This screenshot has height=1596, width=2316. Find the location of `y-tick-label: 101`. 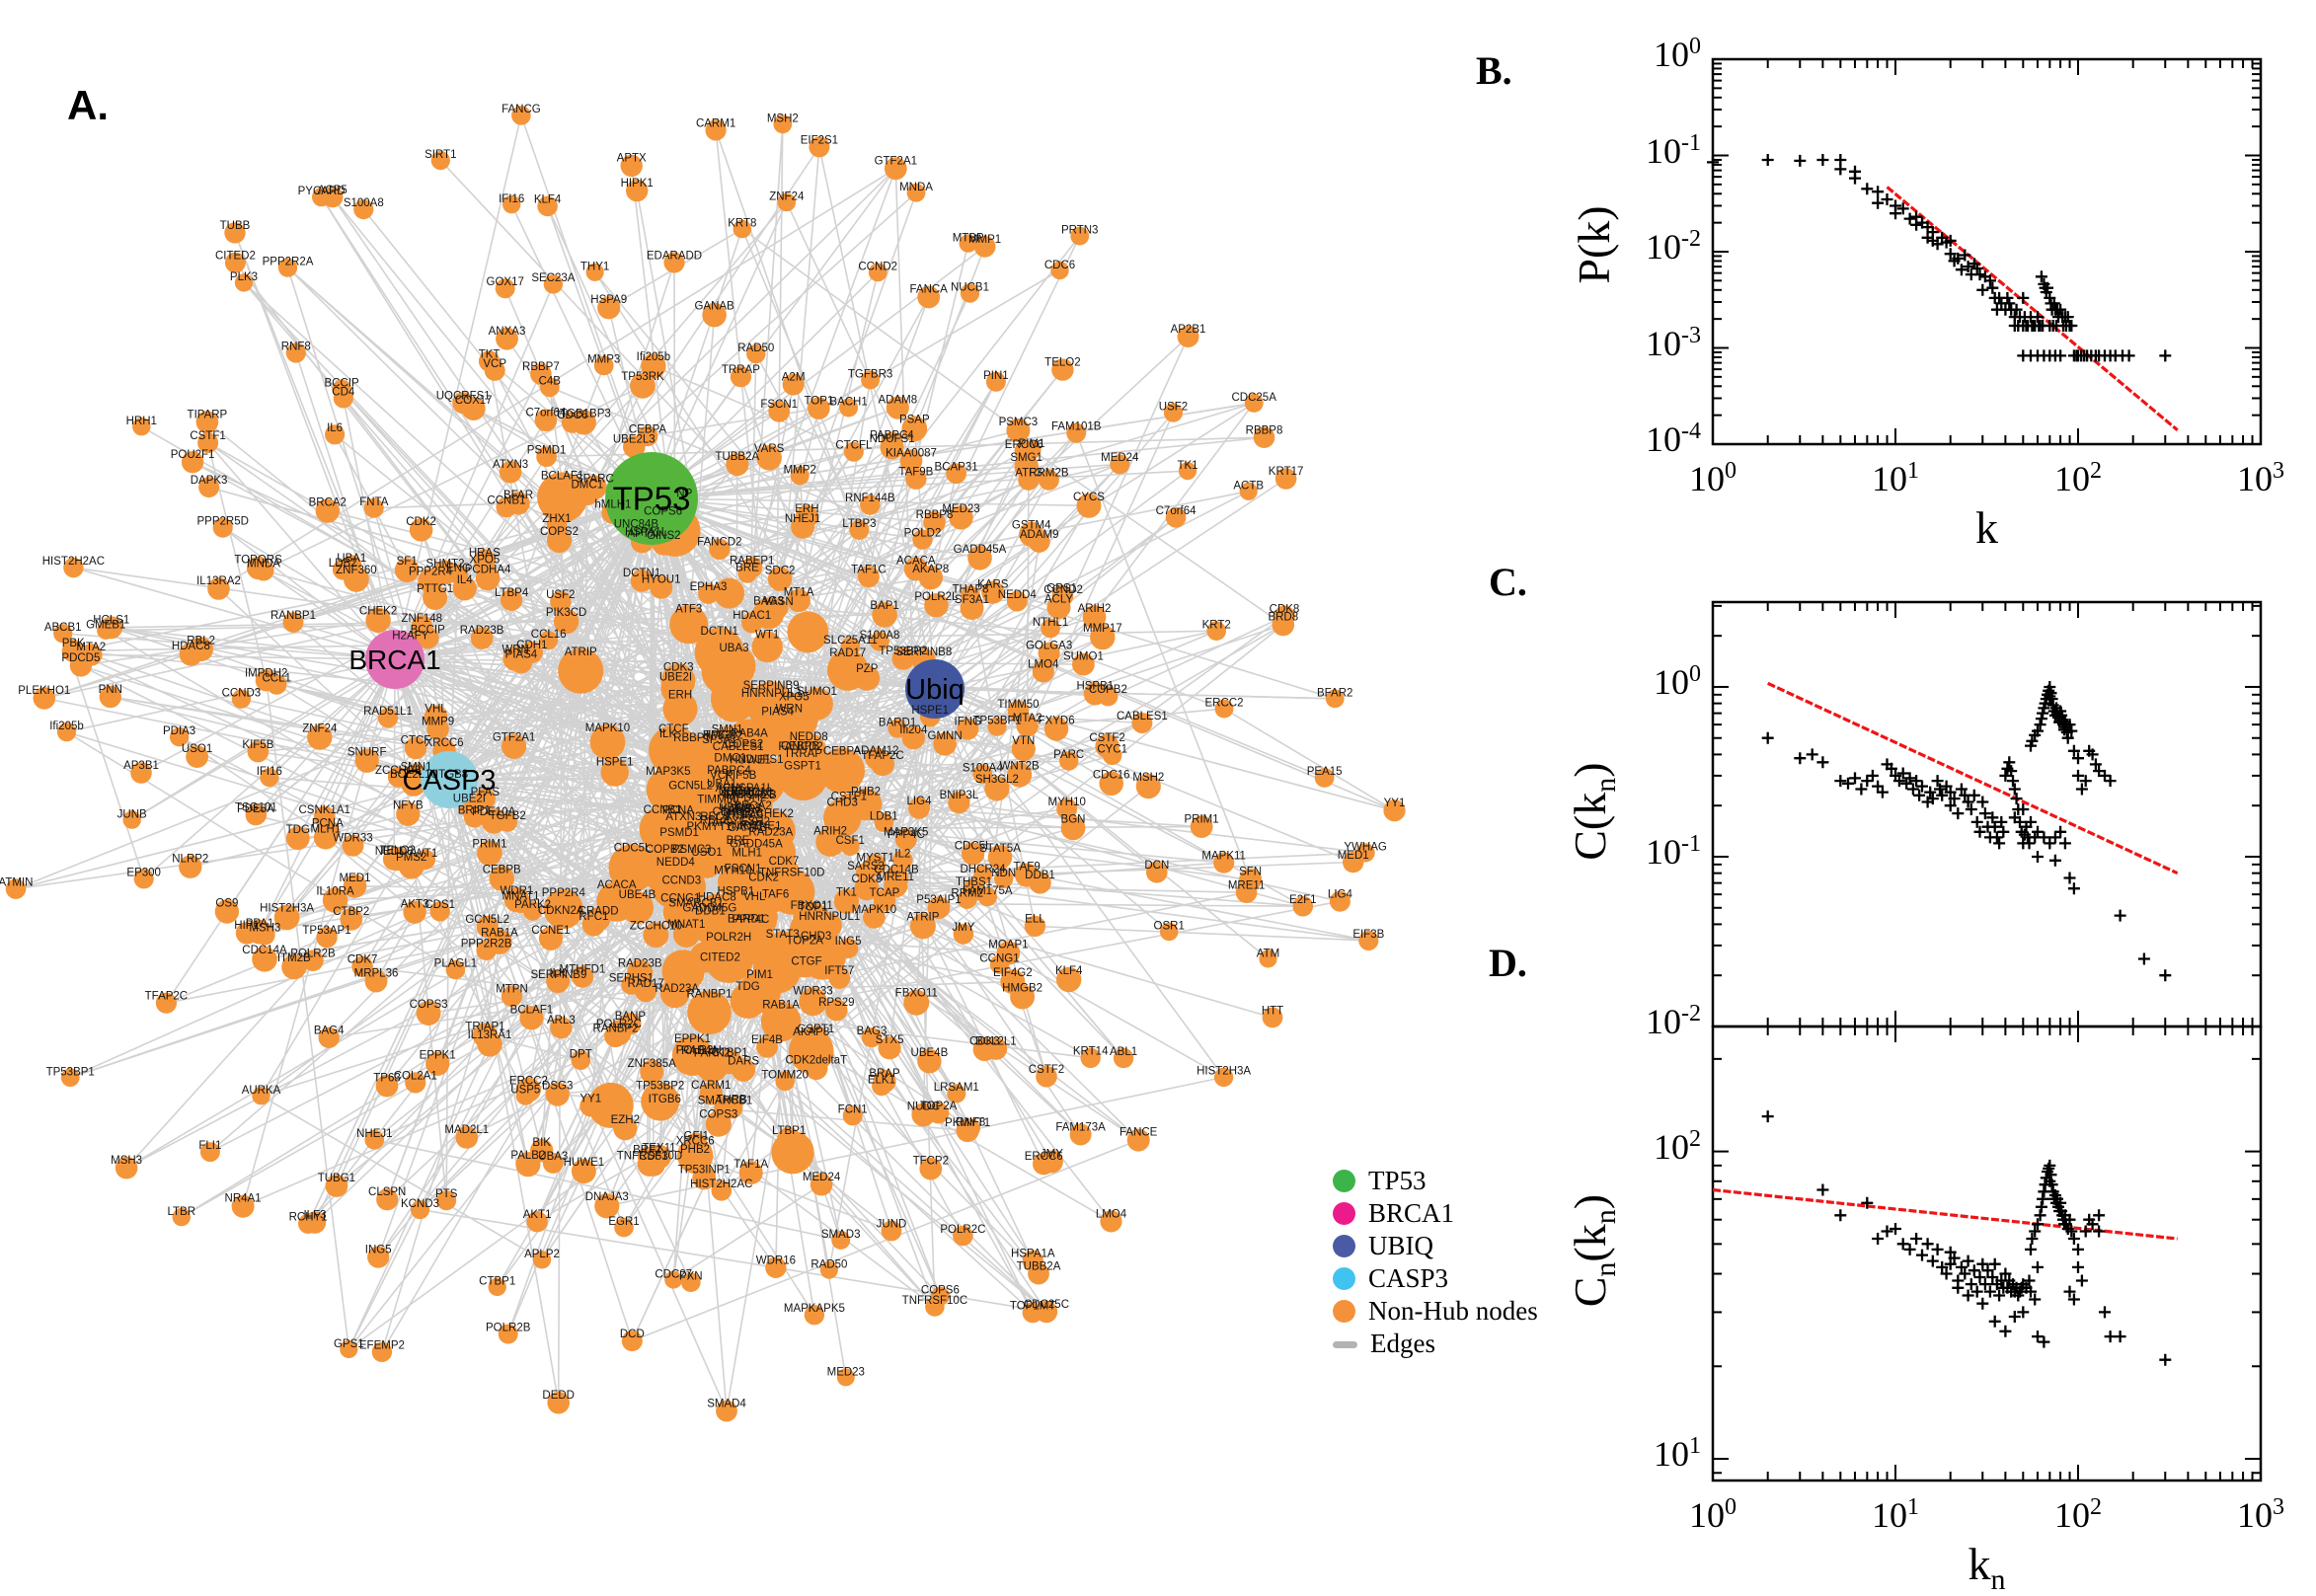

y-tick-label: 101 is located at coordinates (1638, 1454).